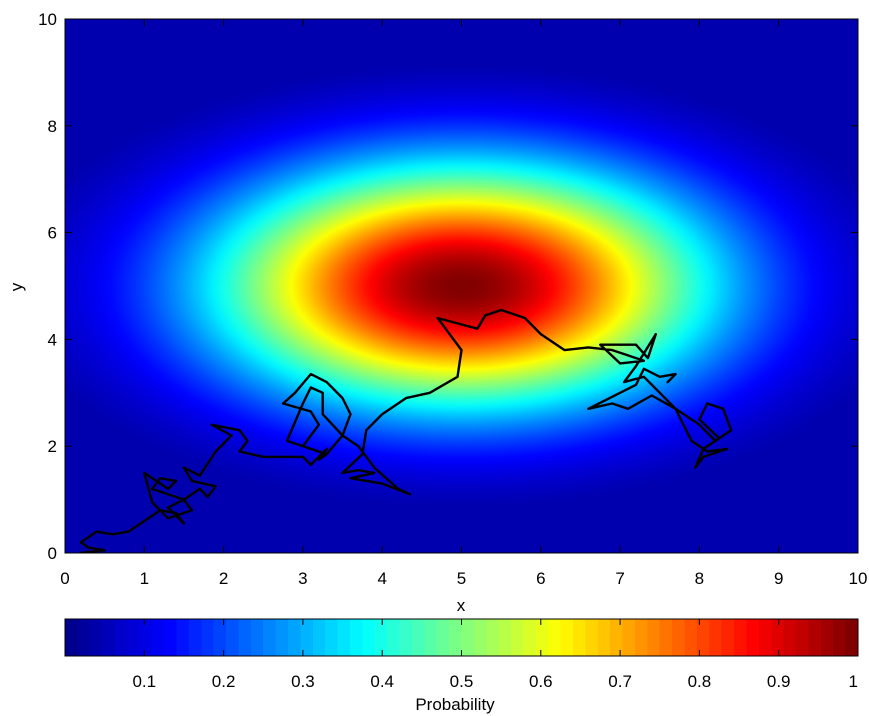 The width and height of the screenshot is (869, 716). I want to click on colorbar-tick-label: 0.1, so click(144, 681).